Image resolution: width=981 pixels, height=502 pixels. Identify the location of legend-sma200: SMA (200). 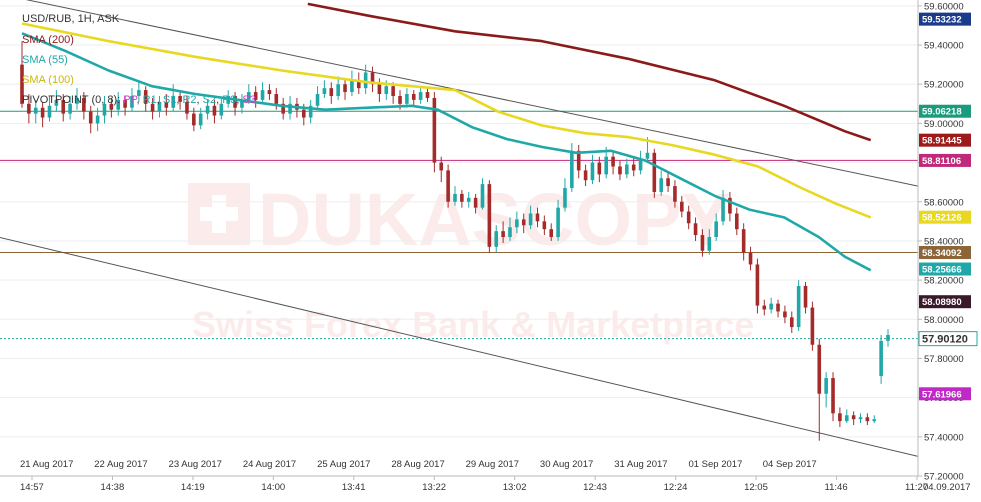
(48, 40).